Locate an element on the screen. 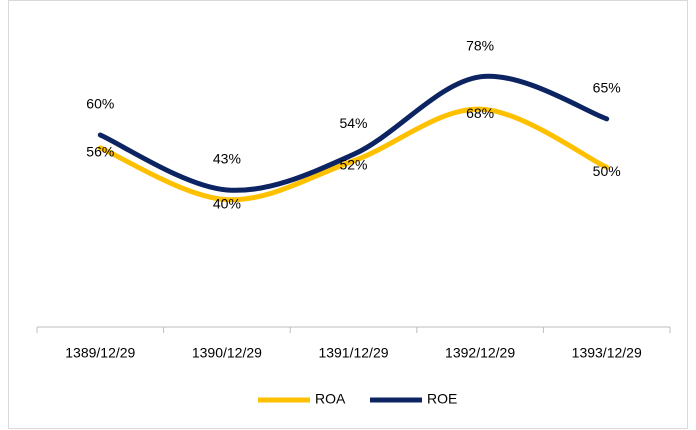 This screenshot has height=430, width=696. data-label: 56% is located at coordinates (100, 152).